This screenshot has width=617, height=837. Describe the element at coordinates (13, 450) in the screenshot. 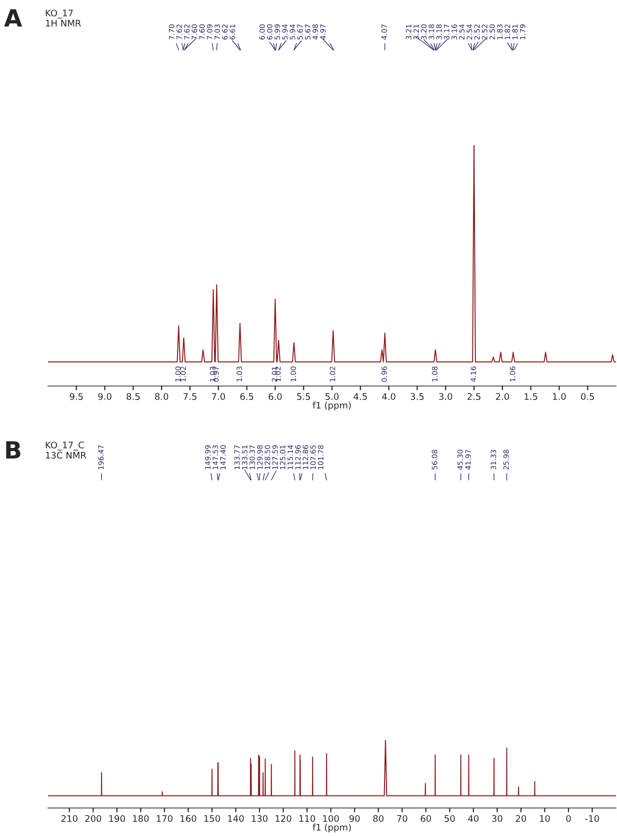

I see `text: B` at that location.